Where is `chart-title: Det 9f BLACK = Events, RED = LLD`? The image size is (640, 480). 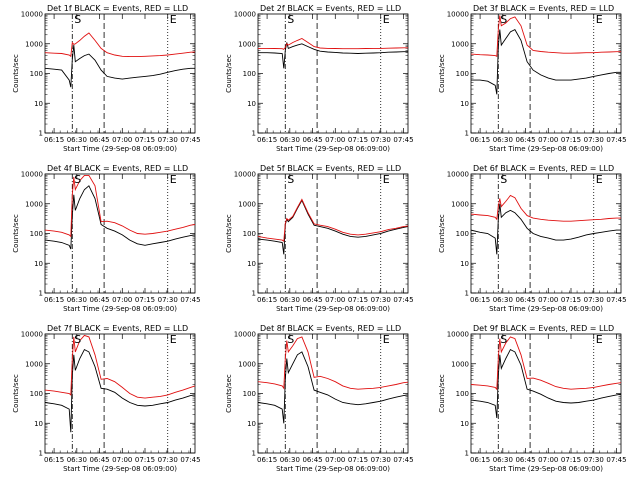
chart-title: Det 9f BLACK = Events, RED = LLD is located at coordinates (543, 328).